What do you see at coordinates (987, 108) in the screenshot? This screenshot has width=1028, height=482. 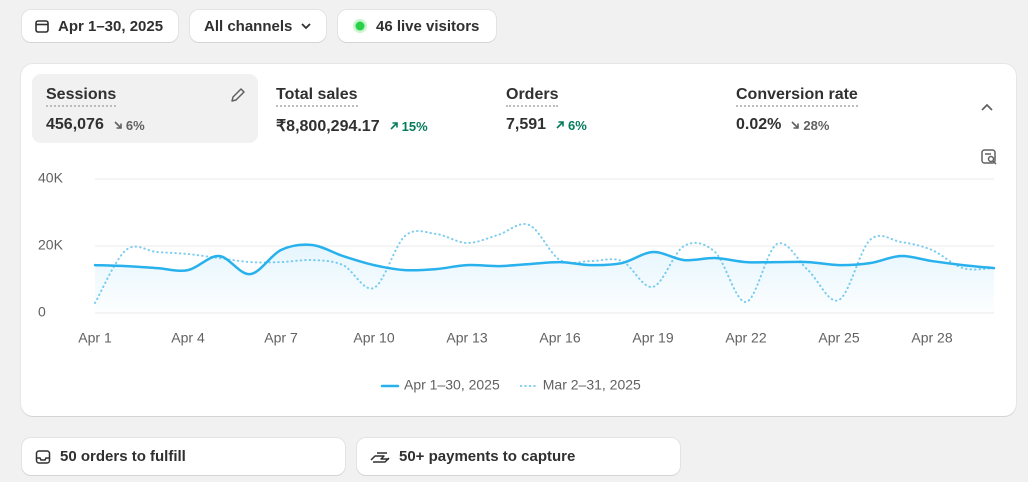 I see `collapse-icon` at bounding box center [987, 108].